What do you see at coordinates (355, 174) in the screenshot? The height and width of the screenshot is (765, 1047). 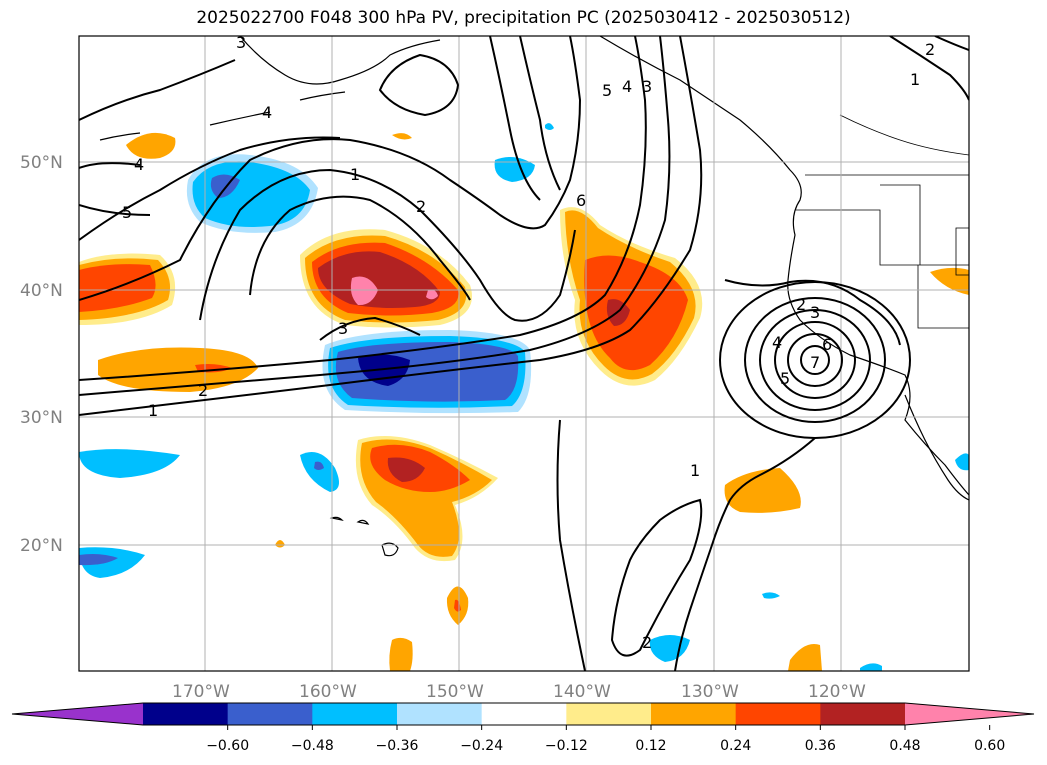 I see `contour-label-1b: 1` at bounding box center [355, 174].